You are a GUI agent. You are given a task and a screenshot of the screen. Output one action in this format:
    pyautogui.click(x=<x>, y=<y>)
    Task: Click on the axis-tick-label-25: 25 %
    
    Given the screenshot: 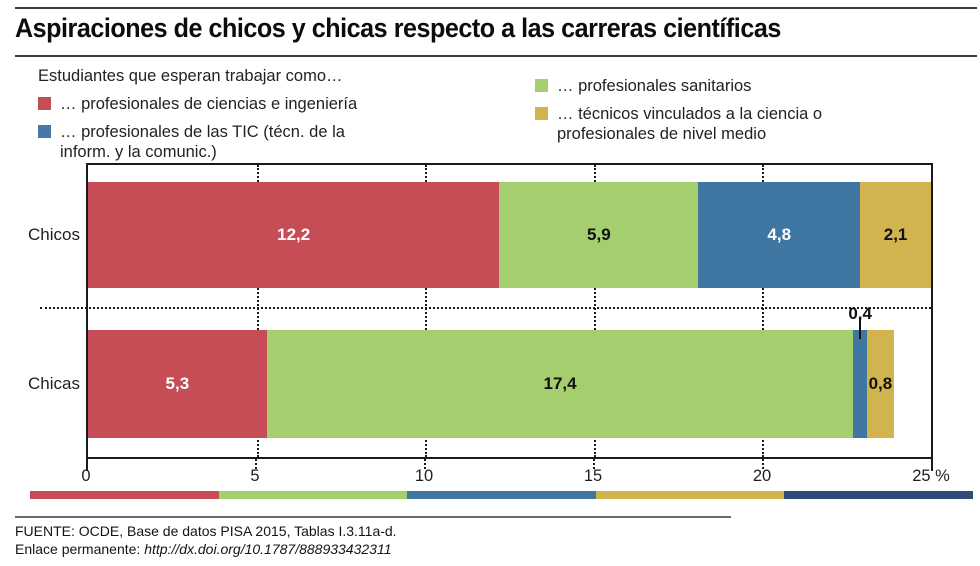 What is the action you would take?
    pyautogui.click(x=931, y=476)
    